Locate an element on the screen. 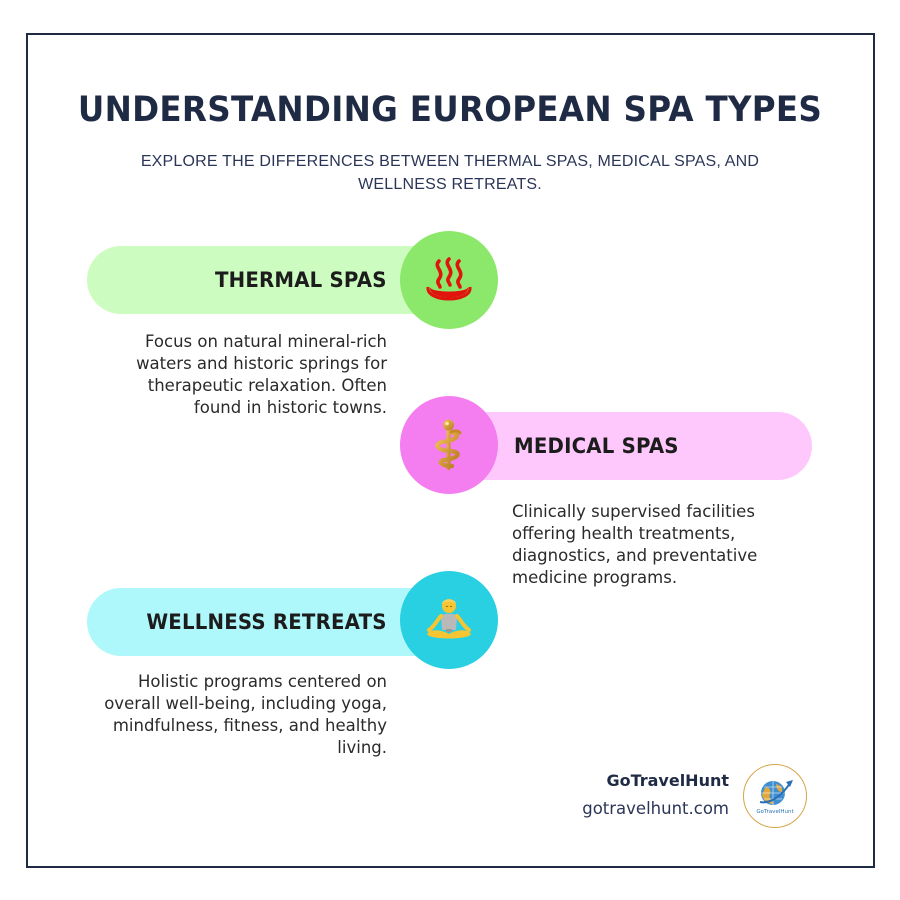 The width and height of the screenshot is (900, 900). brand-logo: GoTravelHunt is located at coordinates (775, 796).